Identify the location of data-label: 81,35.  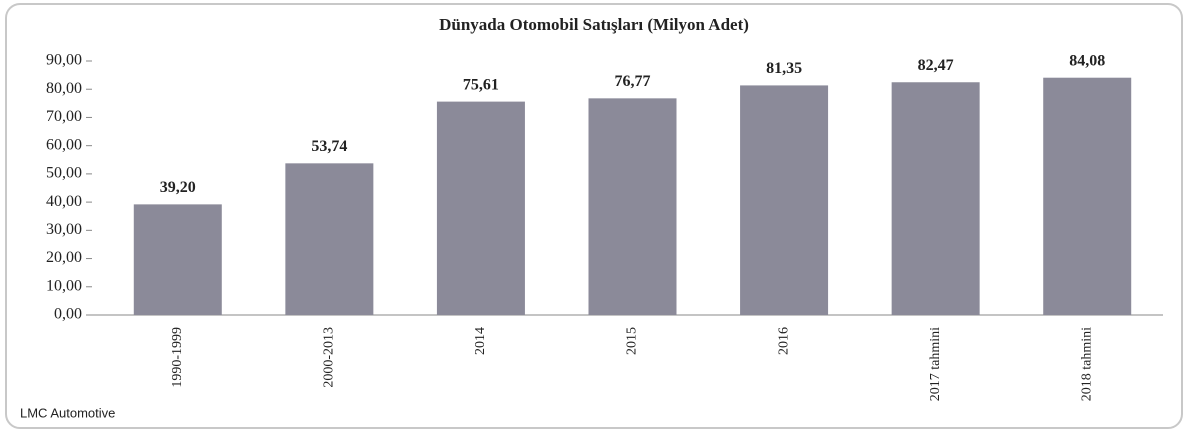
(784, 68).